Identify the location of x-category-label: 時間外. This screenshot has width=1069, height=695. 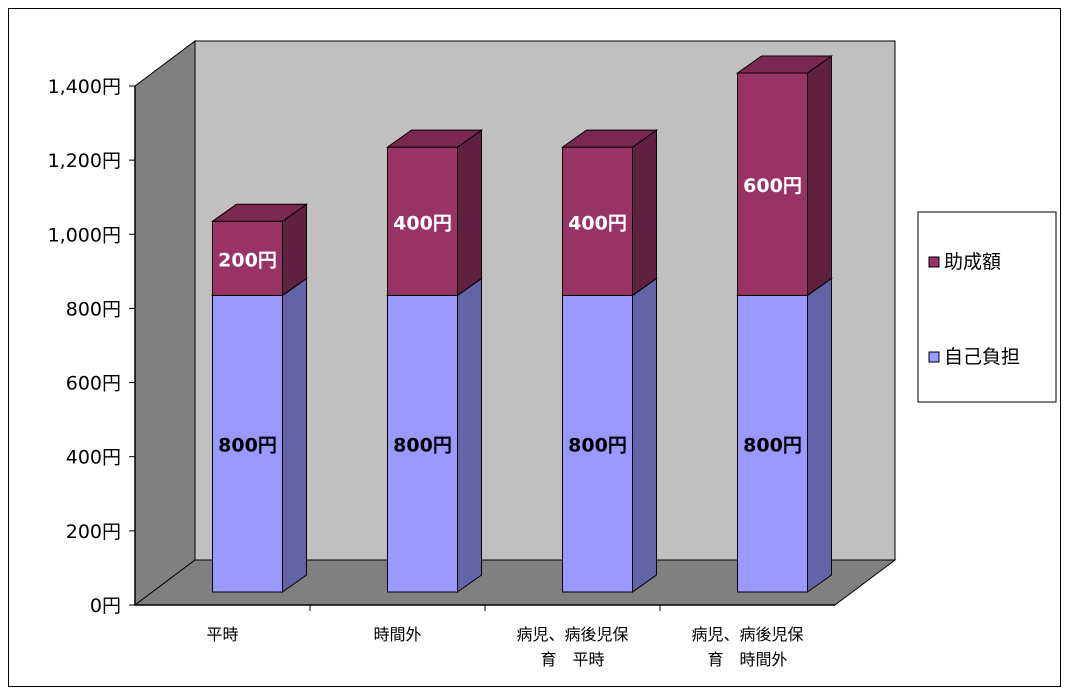
(397, 634).